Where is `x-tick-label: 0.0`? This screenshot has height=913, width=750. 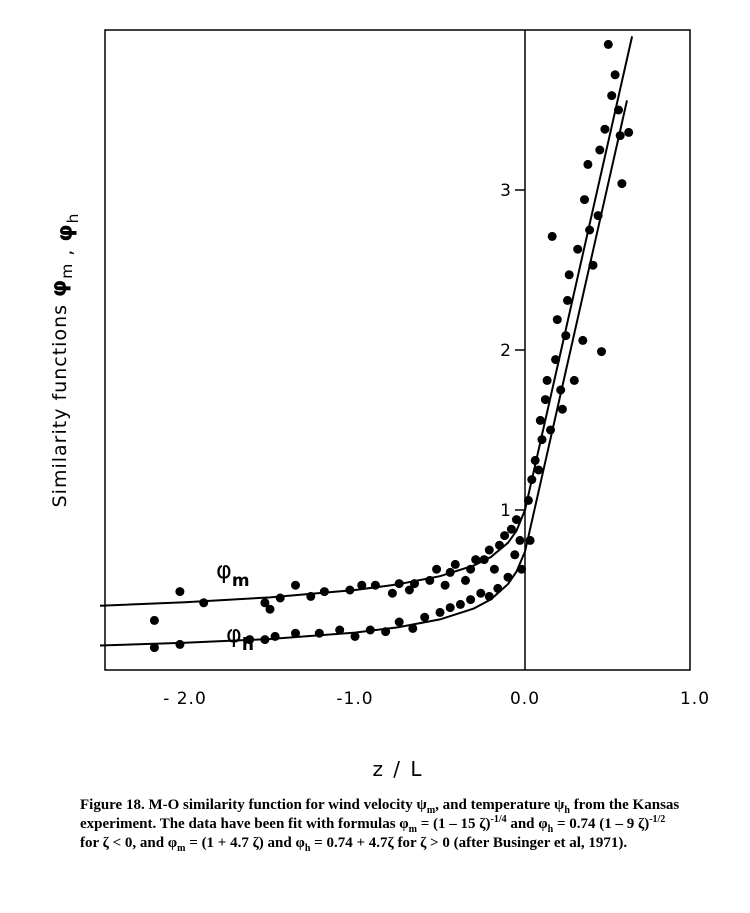
x-tick-label: 0.0 is located at coordinates (525, 699).